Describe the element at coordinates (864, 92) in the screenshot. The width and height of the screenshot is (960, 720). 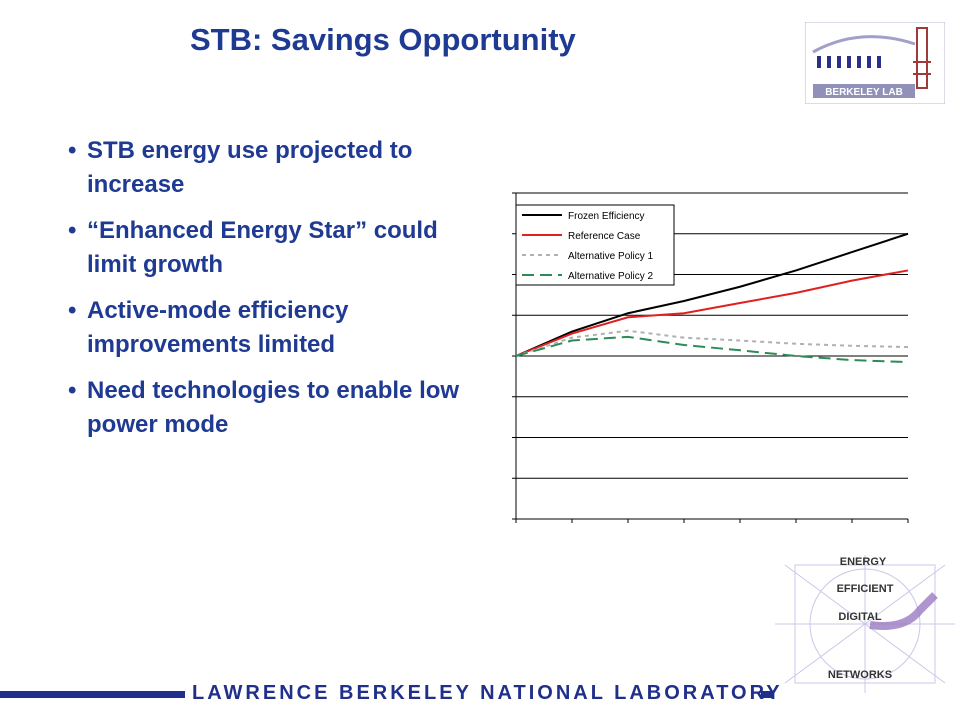
I see `berkeley-lab-logo-text: BERKELEY LAB` at that location.